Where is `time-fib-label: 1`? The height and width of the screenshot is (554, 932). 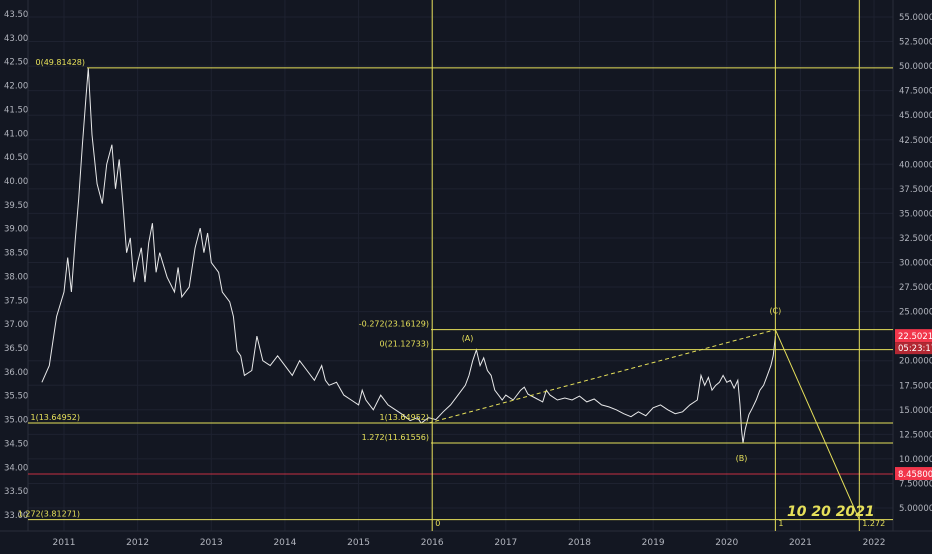 time-fib-label: 1 is located at coordinates (780, 523).